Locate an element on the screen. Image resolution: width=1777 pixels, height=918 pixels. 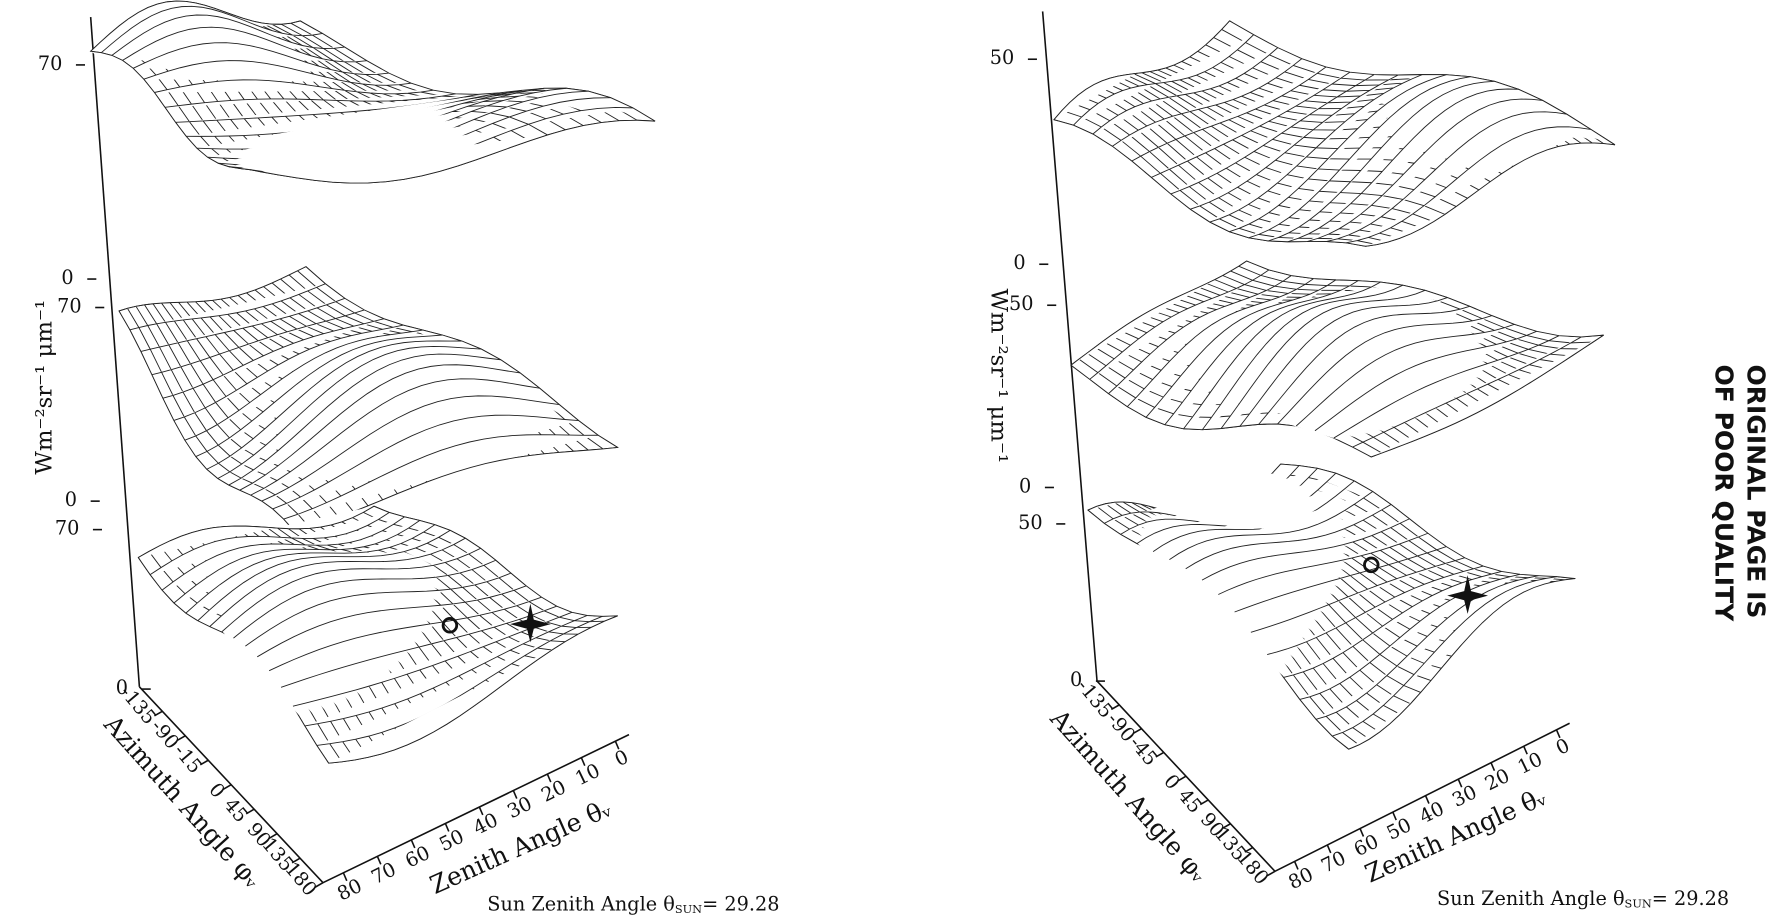
stamp-text: ORIGINAL PAGE IS is located at coordinates (1755, 491).